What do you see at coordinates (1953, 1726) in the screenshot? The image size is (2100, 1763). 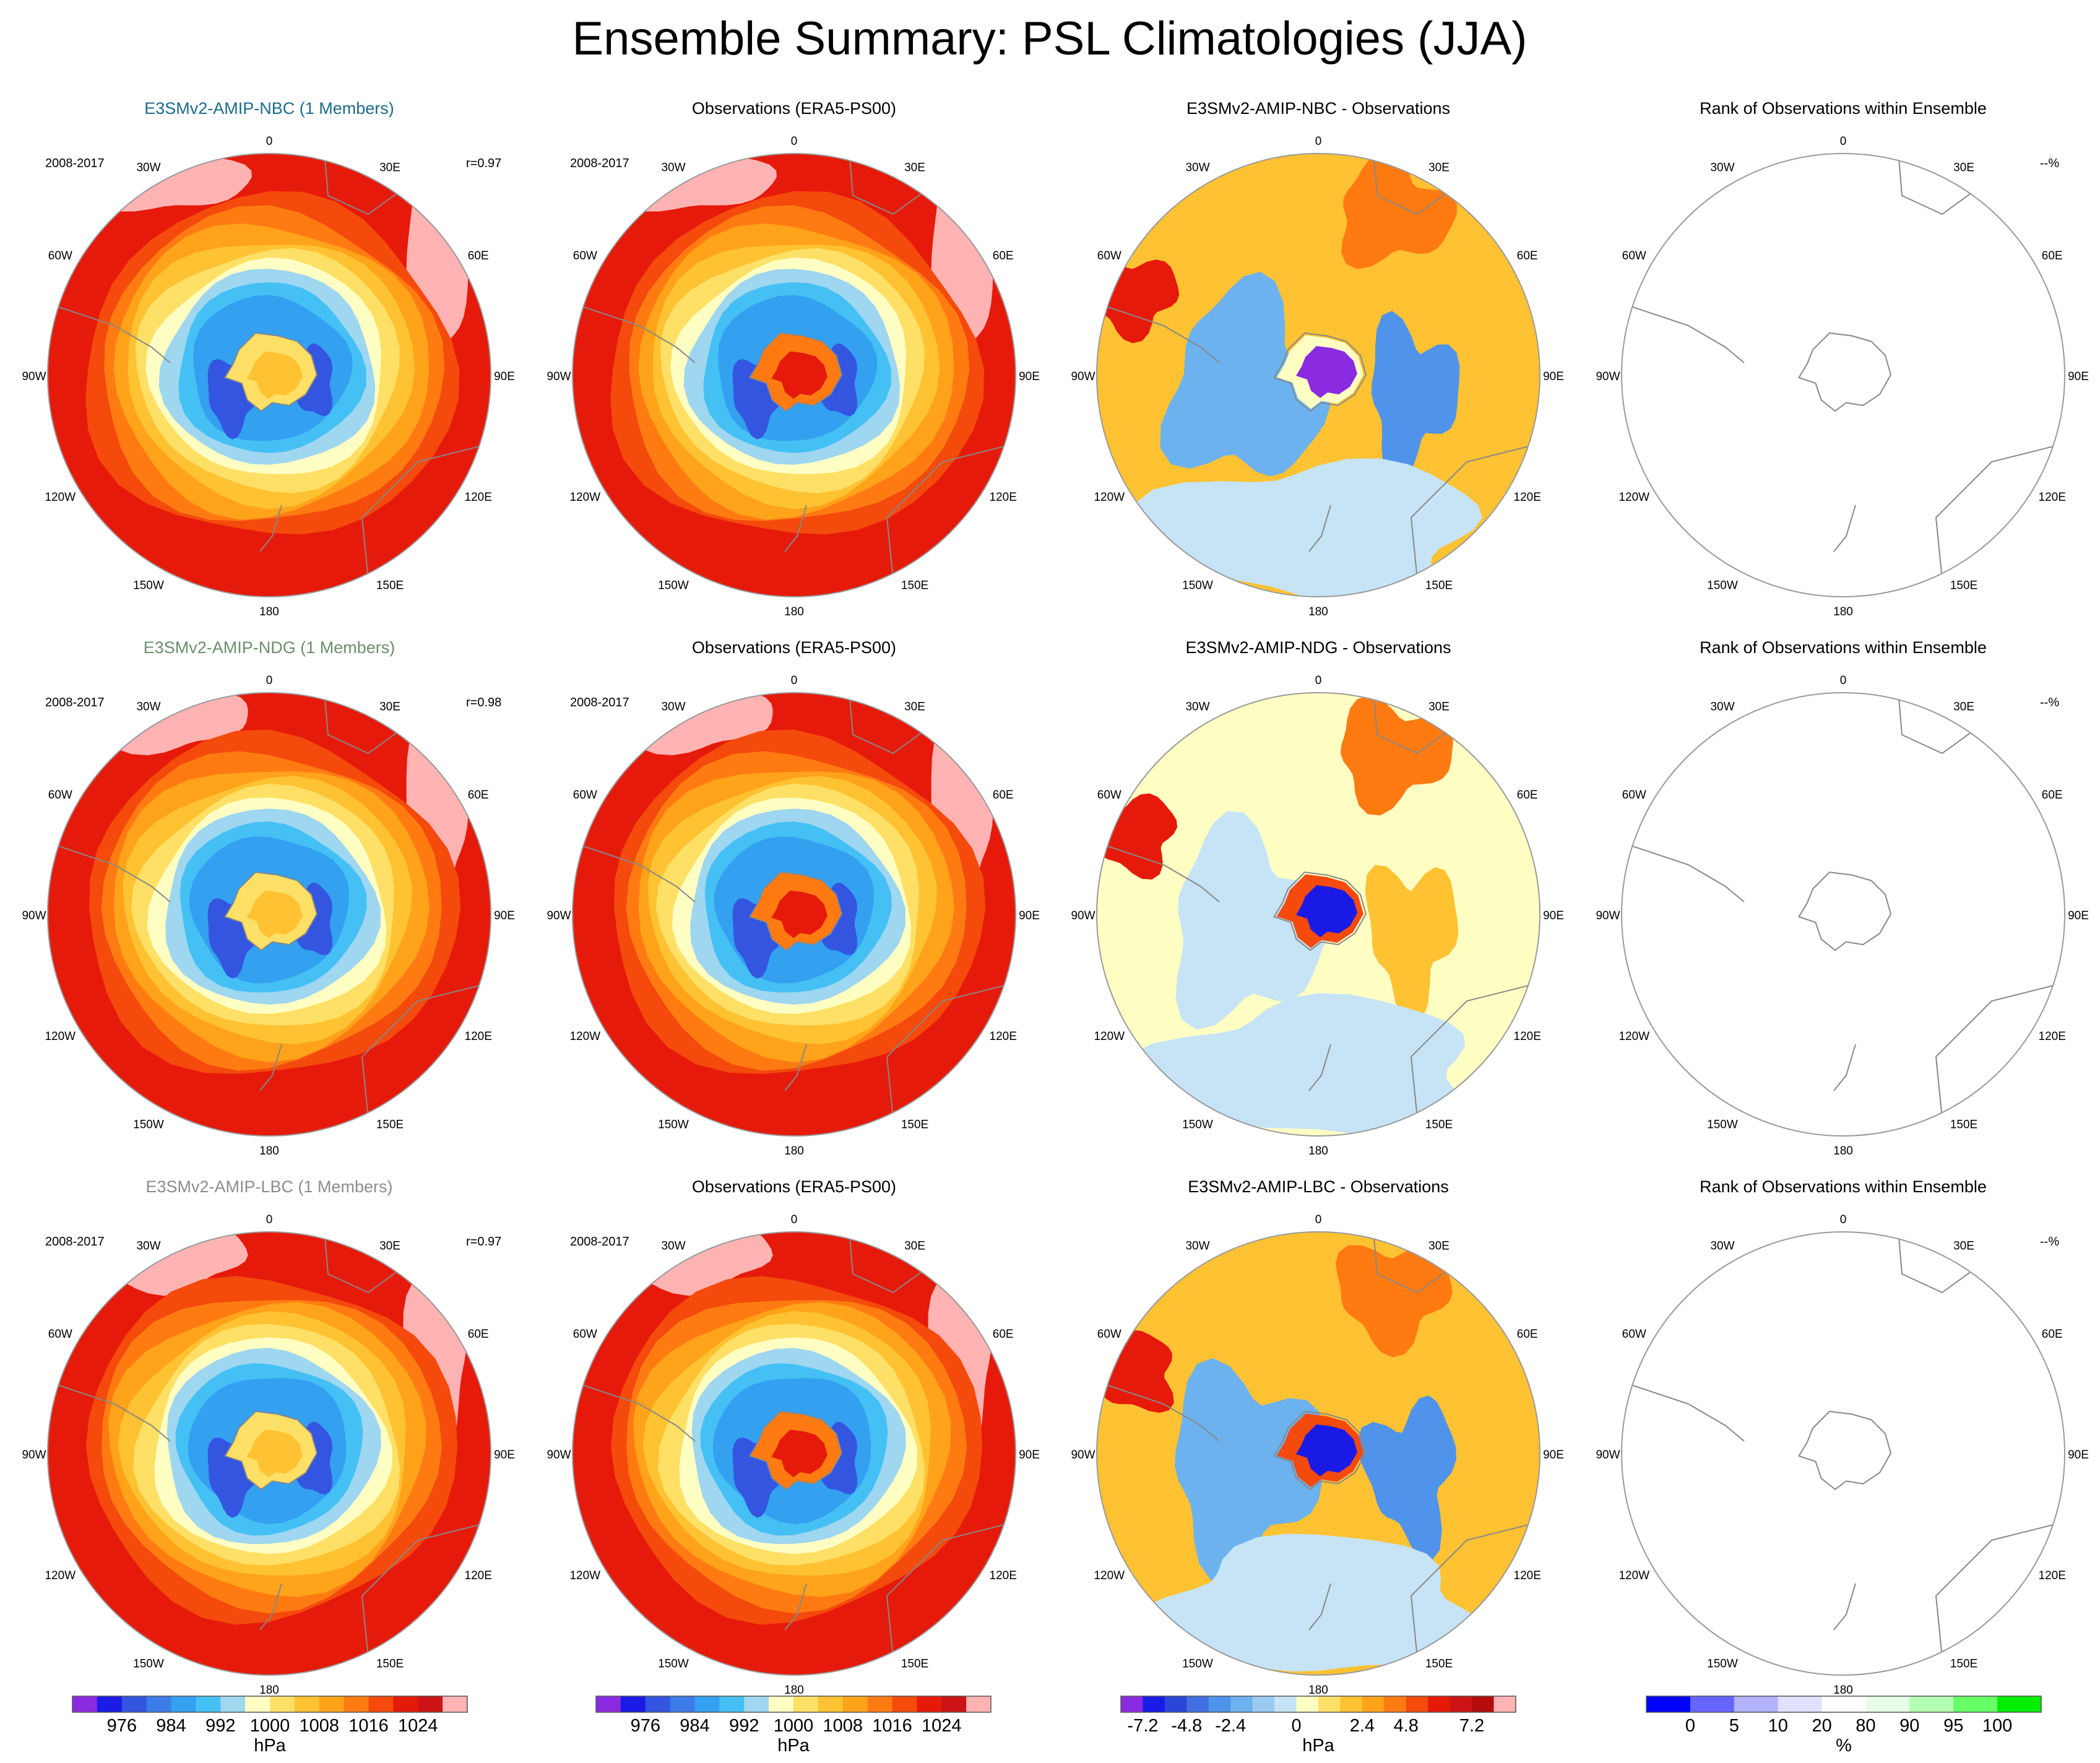 I see `colorbar-tick-label: 95` at bounding box center [1953, 1726].